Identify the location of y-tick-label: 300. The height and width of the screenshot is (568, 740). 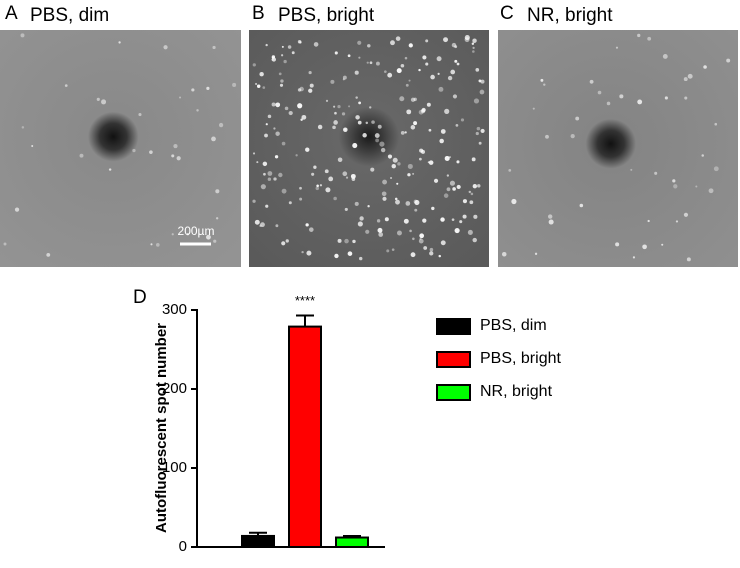
(174, 309).